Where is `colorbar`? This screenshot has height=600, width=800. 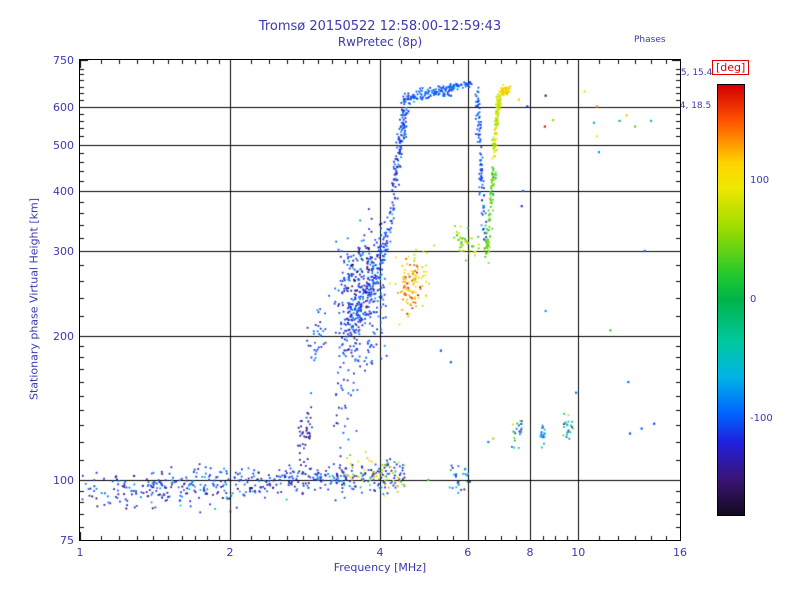 colorbar is located at coordinates (731, 300).